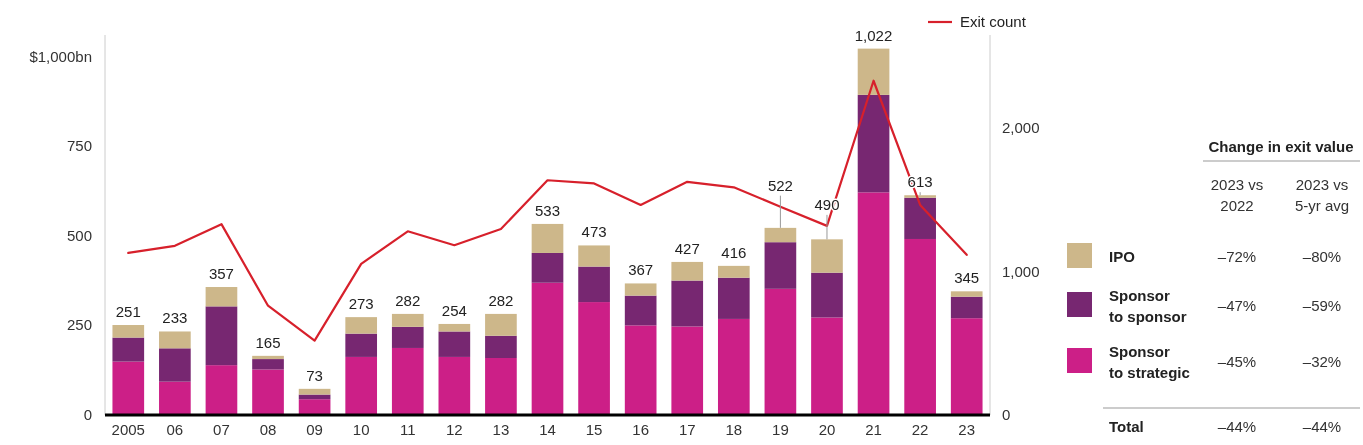 This screenshot has width=1363, height=445. I want to click on total-label: 73, so click(314, 375).